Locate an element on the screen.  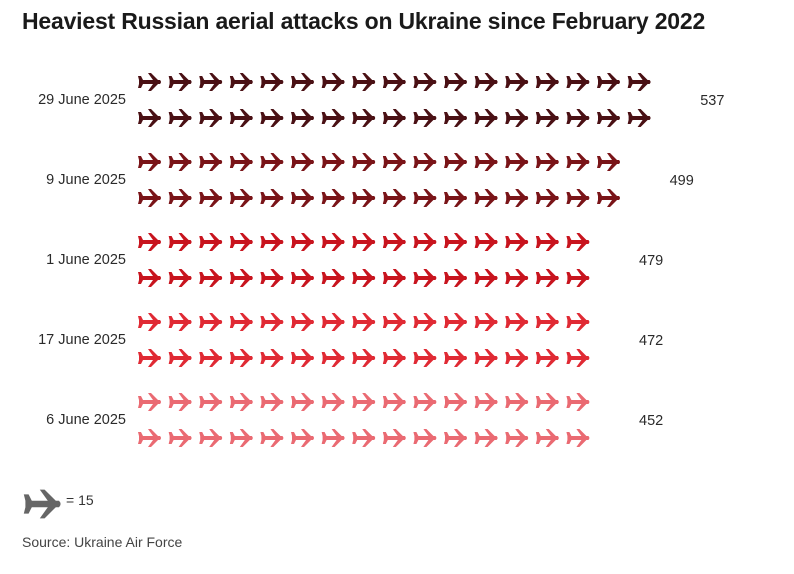
legend-icon is located at coordinates (42, 504).